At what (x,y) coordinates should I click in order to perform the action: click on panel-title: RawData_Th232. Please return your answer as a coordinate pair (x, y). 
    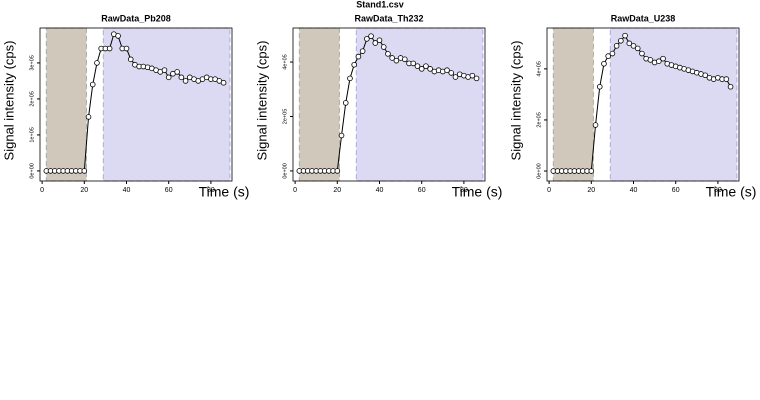
    Looking at the image, I should click on (388, 18).